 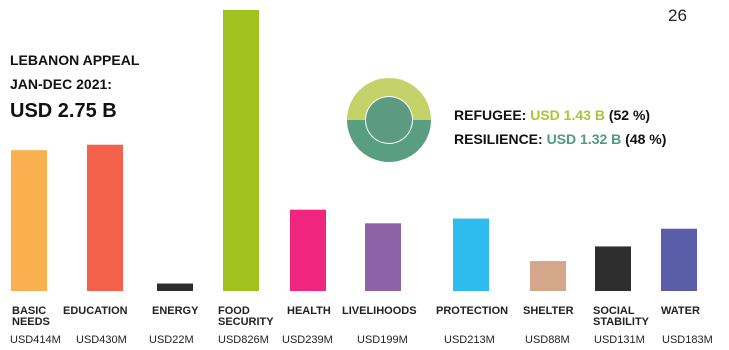 What do you see at coordinates (35, 340) in the screenshot?
I see `value-label: USD414M` at bounding box center [35, 340].